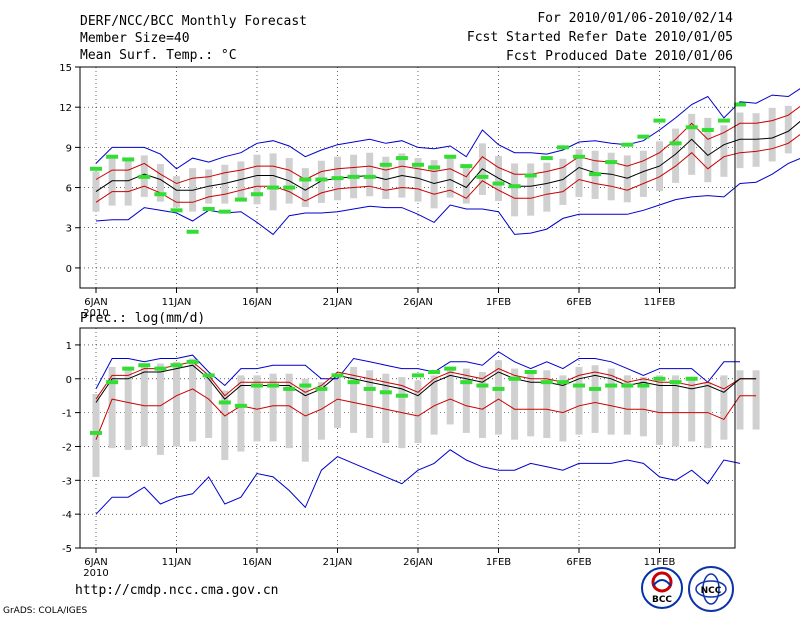 This screenshot has height=618, width=800. Describe the element at coordinates (67, 414) in the screenshot. I see `y-tick-label: -1` at that location.